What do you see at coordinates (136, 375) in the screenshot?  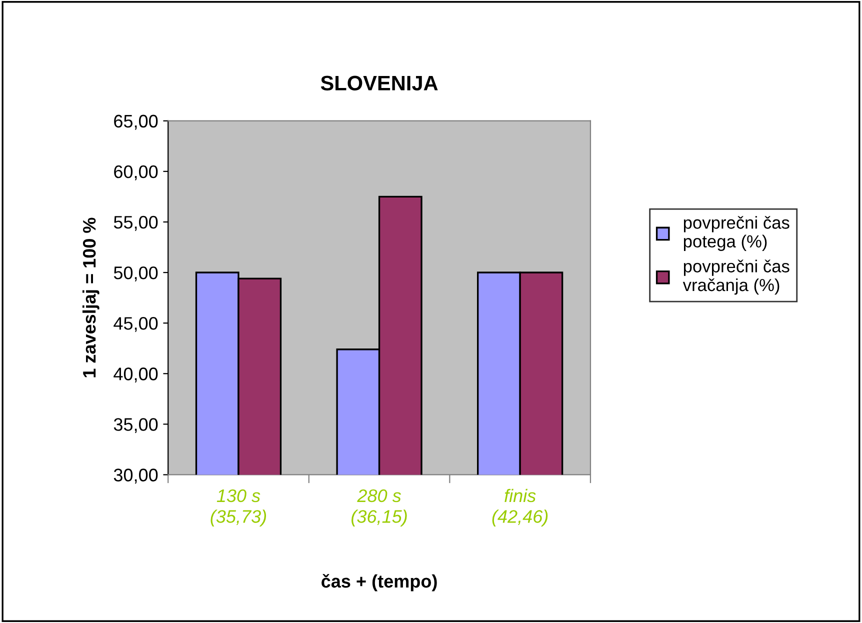 I see `y-tick-label: 40,00` at bounding box center [136, 375].